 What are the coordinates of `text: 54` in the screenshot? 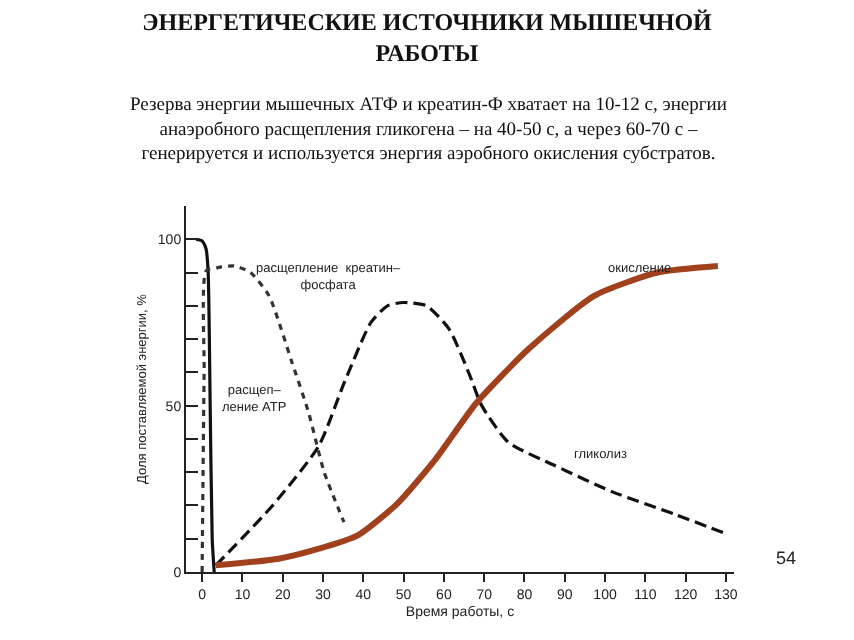 It's located at (786, 558).